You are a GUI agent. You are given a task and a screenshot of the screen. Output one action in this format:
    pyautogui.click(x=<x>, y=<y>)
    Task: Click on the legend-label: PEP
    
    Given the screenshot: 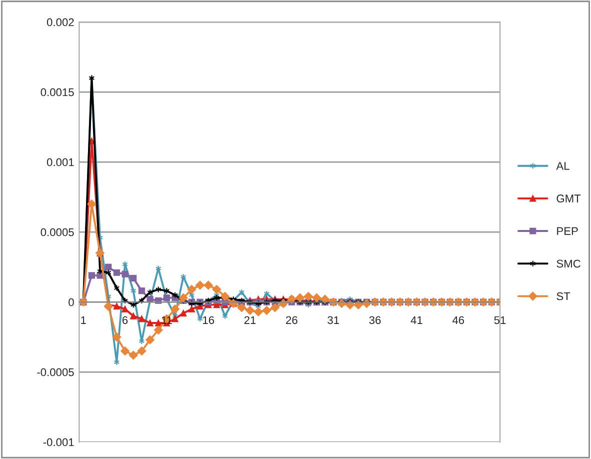 What is the action you would take?
    pyautogui.click(x=567, y=231)
    